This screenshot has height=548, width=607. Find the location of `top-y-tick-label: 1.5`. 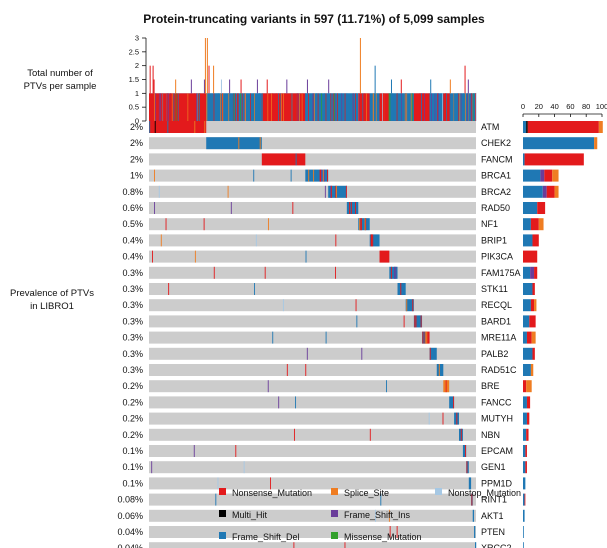

top-y-tick-label: 1.5 is located at coordinates (134, 79).